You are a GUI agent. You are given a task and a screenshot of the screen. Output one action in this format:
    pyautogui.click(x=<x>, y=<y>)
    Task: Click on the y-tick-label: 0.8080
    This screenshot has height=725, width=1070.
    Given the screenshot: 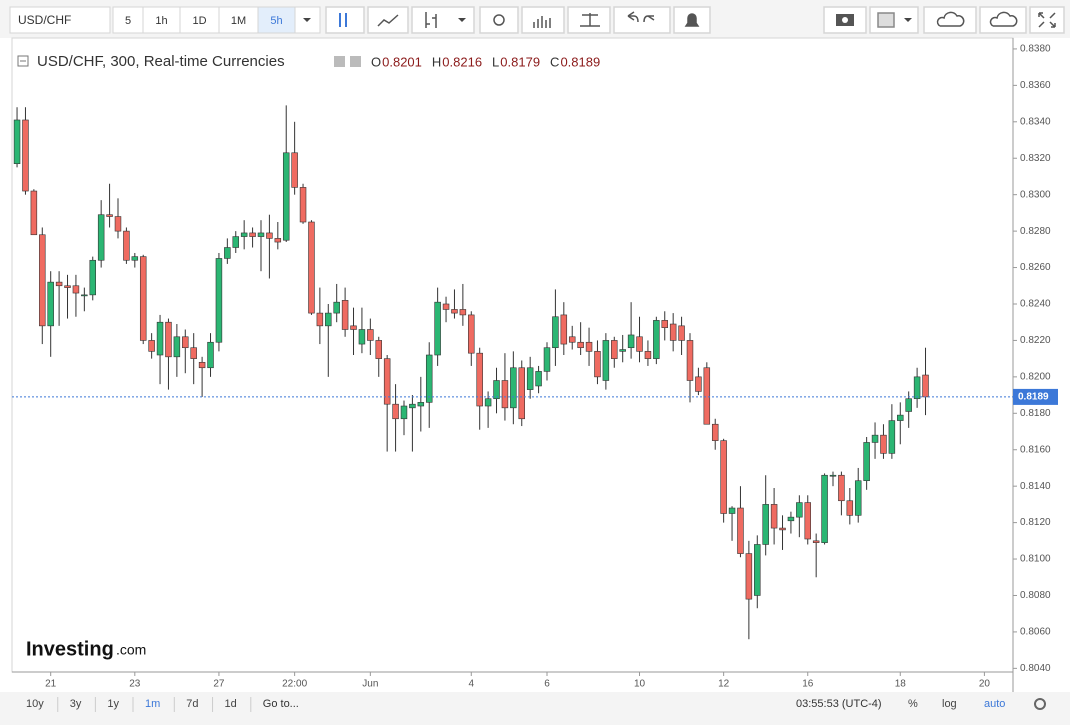 What is the action you would take?
    pyautogui.click(x=1035, y=595)
    